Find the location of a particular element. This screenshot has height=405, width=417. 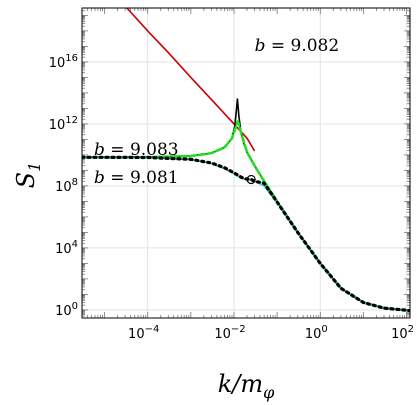

x-tick-labels: 10⁻⁴ 10⁻² 10⁰ 10² is located at coordinates (271, 333).